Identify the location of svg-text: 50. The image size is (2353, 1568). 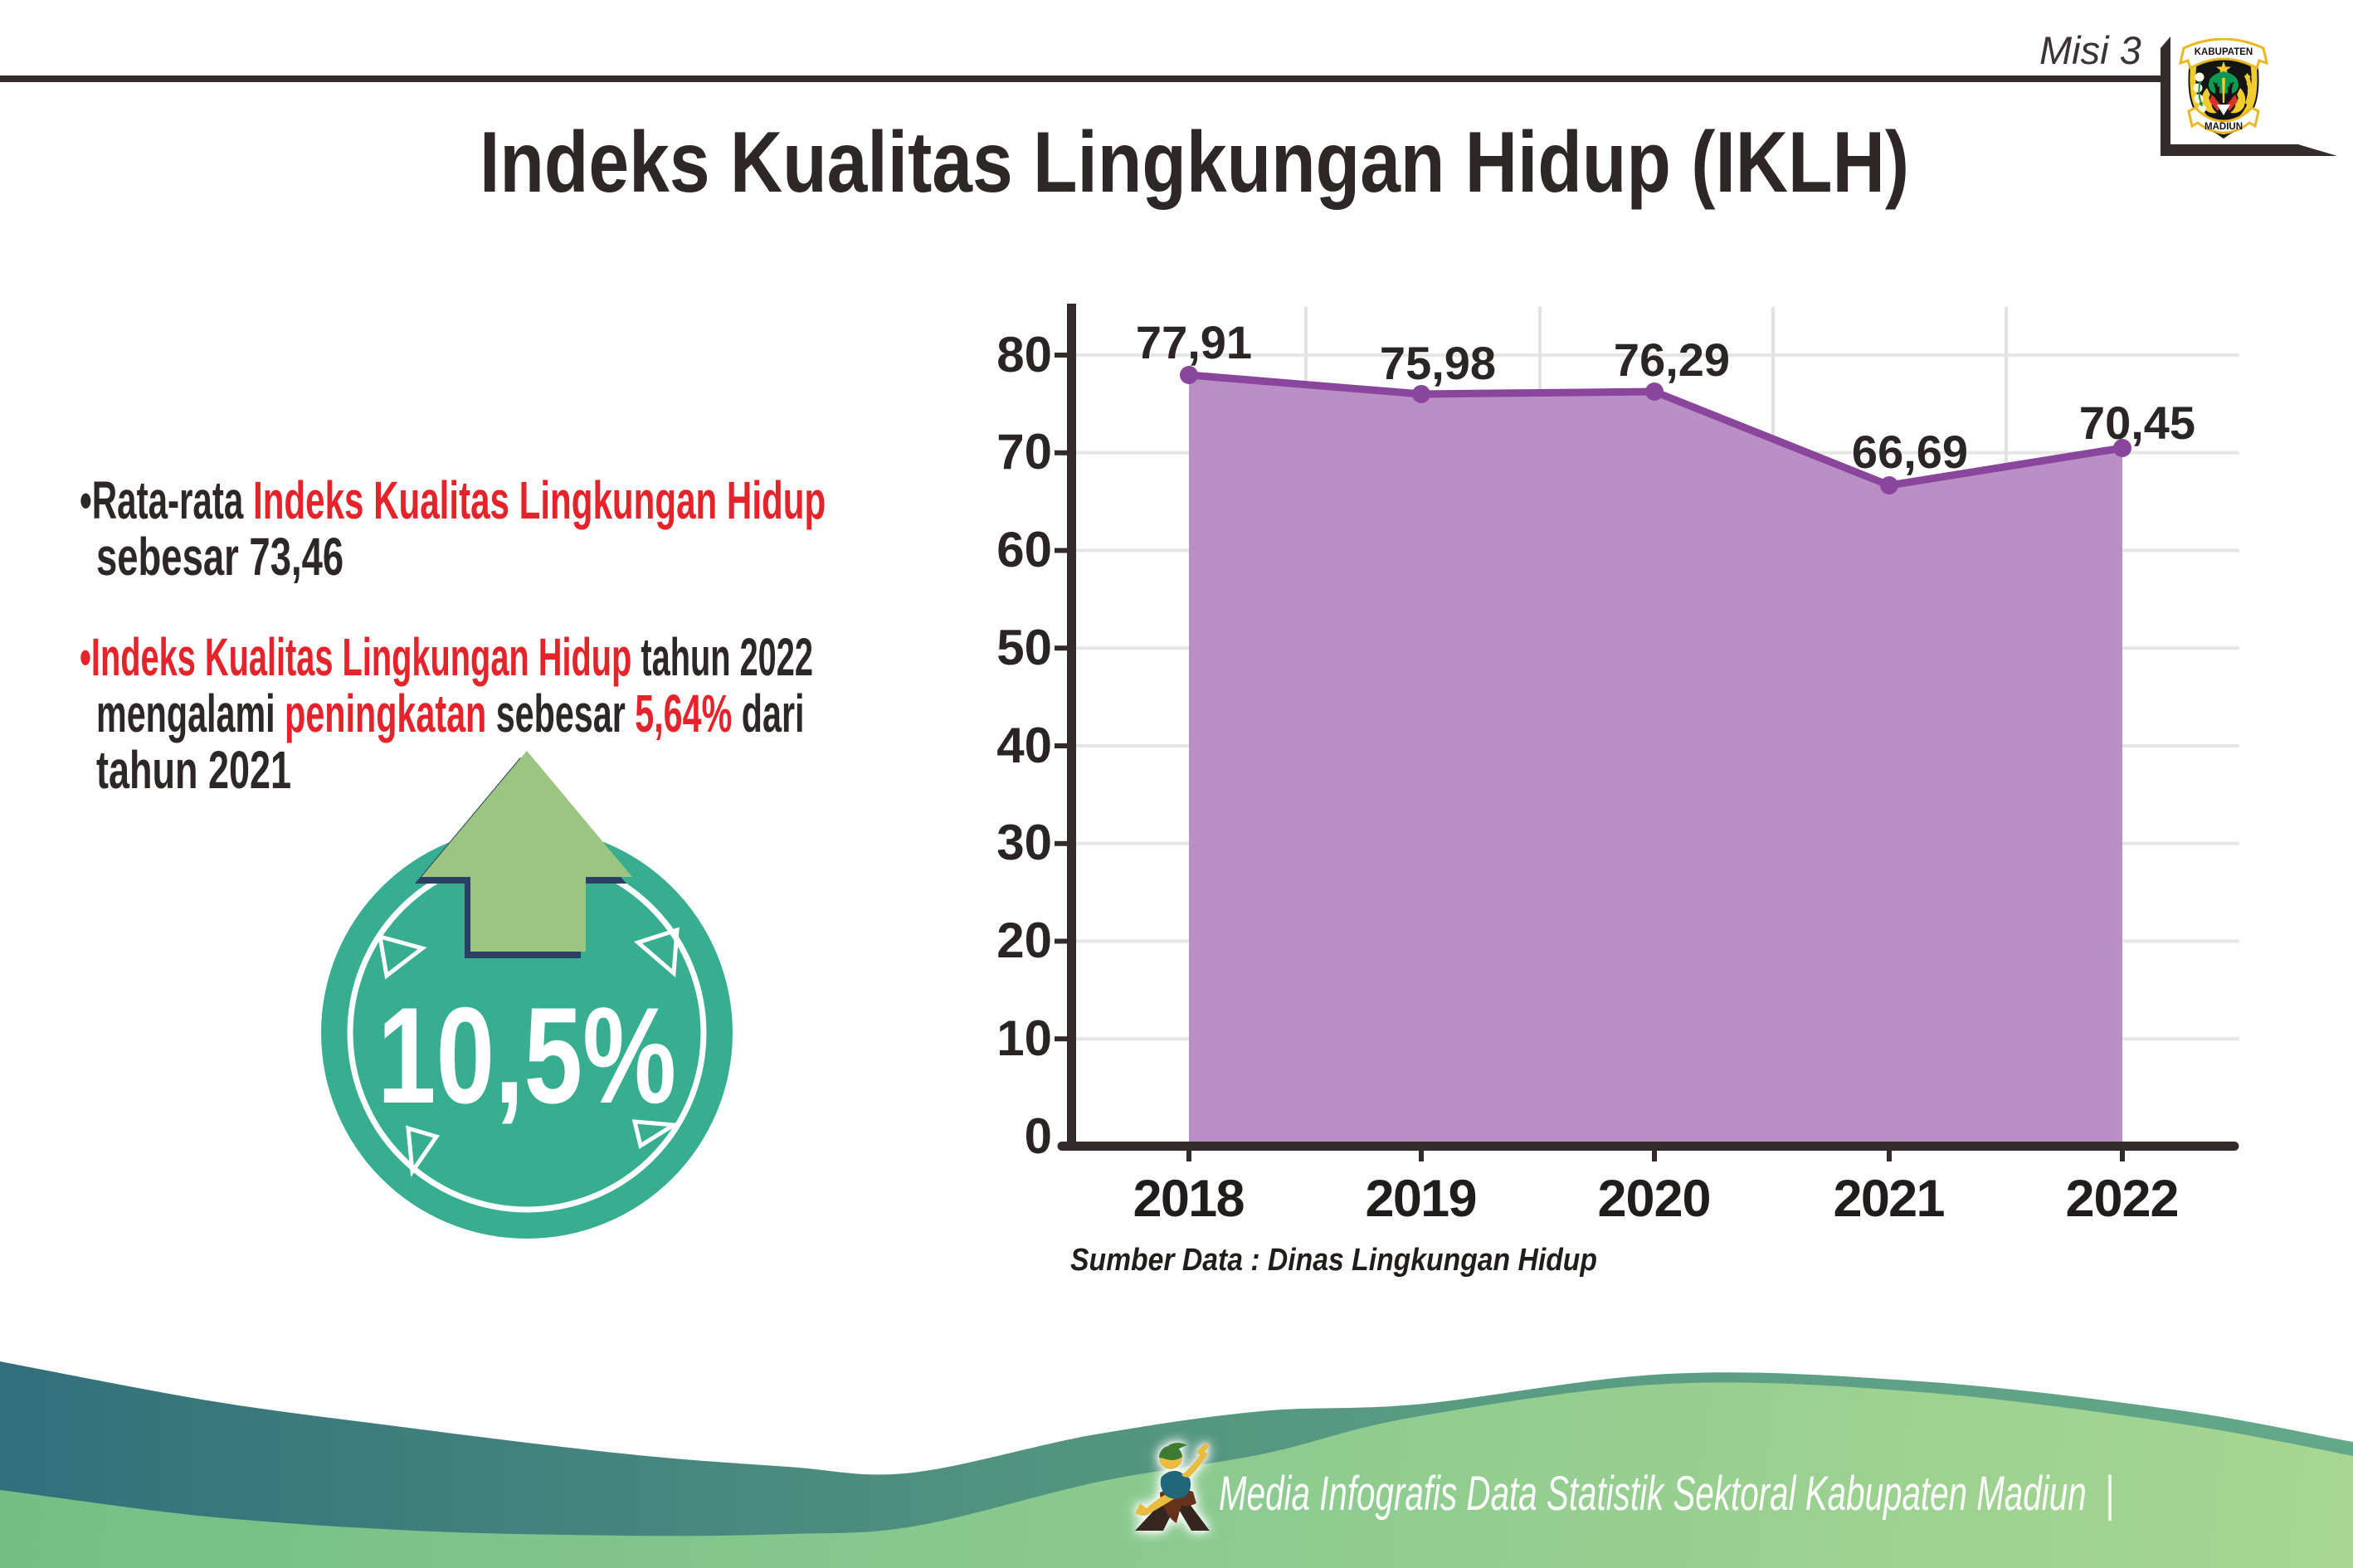
(1024, 647).